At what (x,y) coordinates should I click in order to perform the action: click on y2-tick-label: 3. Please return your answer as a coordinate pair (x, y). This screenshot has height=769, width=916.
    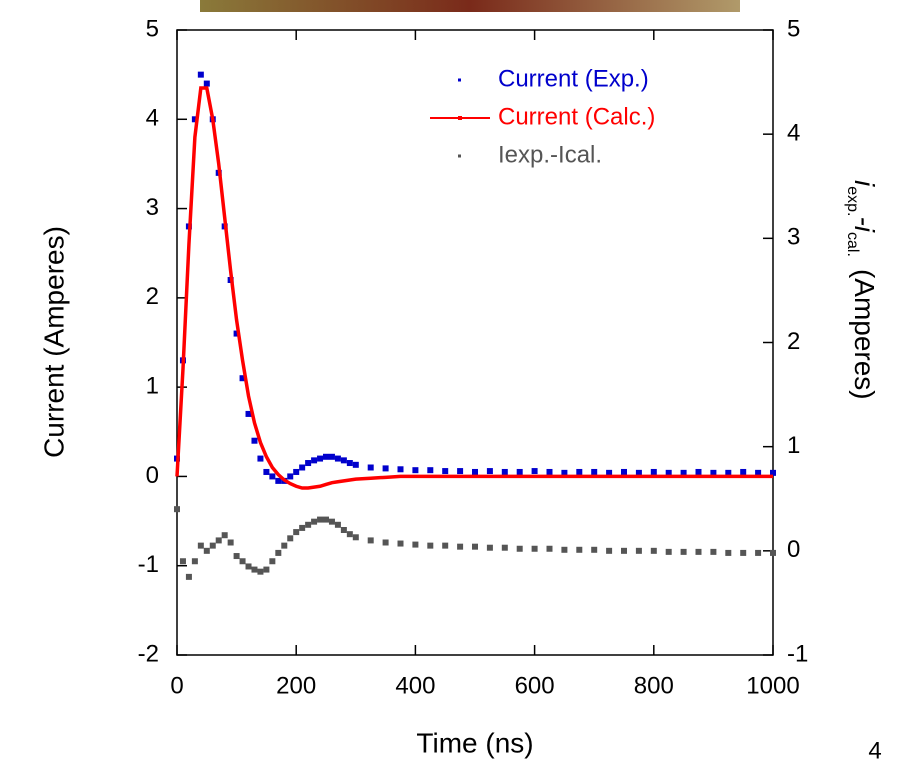
    Looking at the image, I should click on (793, 237).